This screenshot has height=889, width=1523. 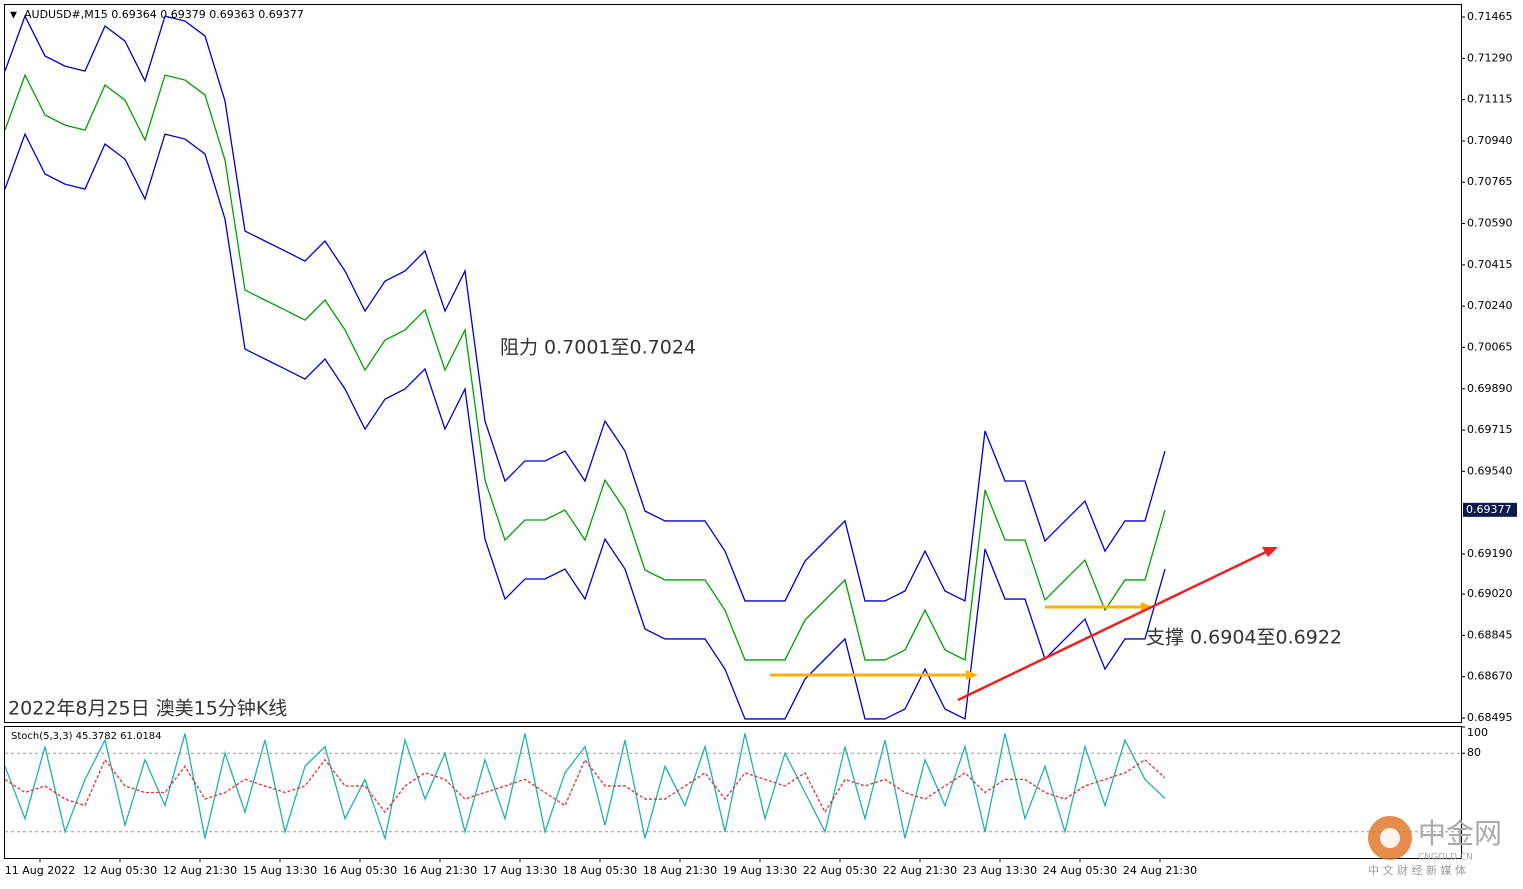 I want to click on x-tick-label: 18 Aug 21:30, so click(x=680, y=870).